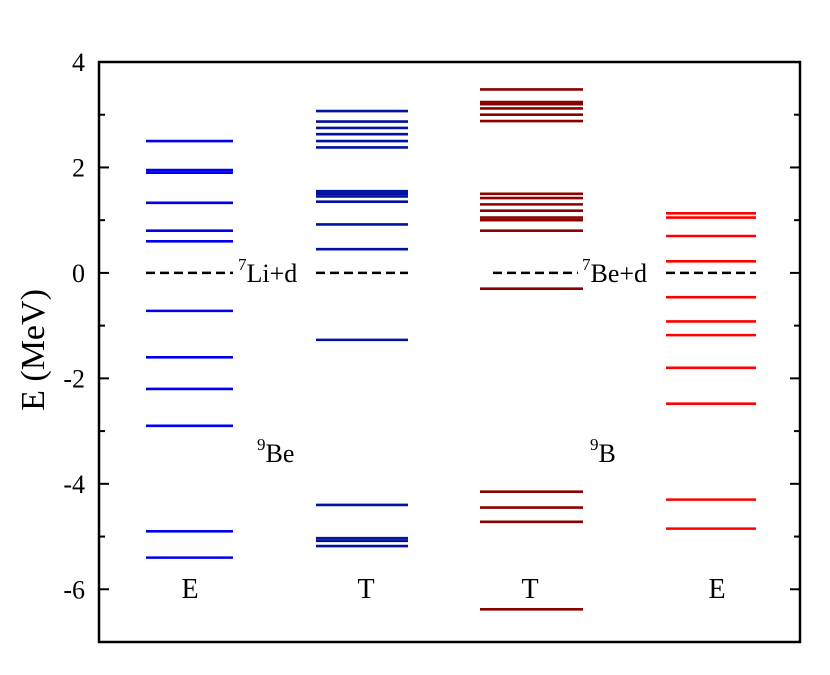 Image resolution: width=830 pixels, height=675 pixels. I want to click on y-tick-label: -4, so click(74, 484).